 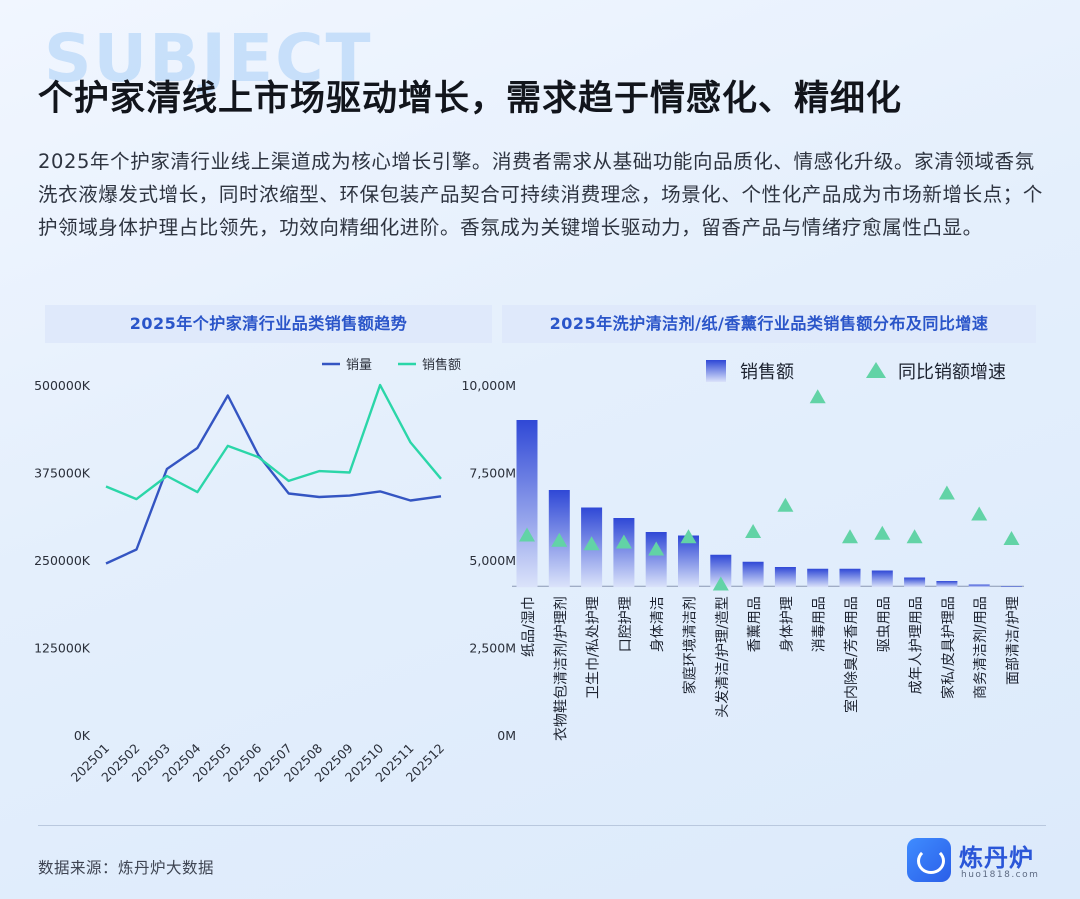 I want to click on bar-chart-title: 2025年洗护清洁剂/纸/香薰行业品类销售额分布及同比增速, so click(x=769, y=324).